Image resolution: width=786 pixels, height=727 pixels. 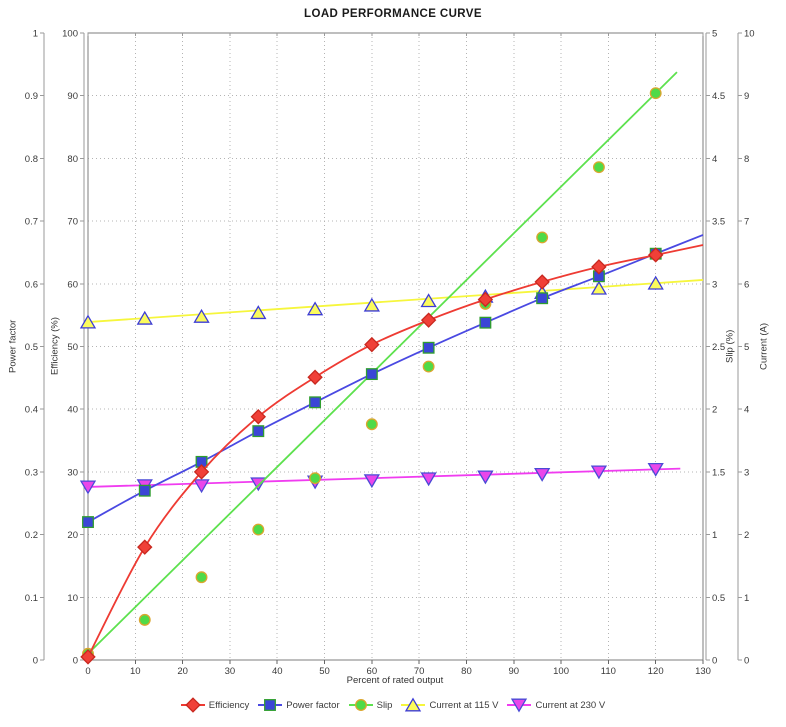 What do you see at coordinates (384, 477) in the screenshot?
I see `current-at-230-v-line` at bounding box center [384, 477].